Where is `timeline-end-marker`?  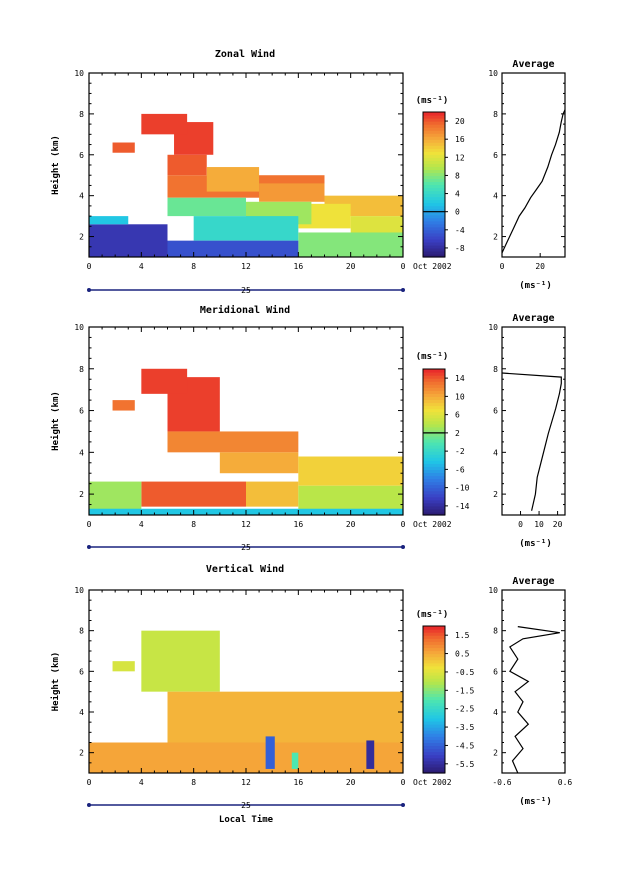 timeline-end-marker is located at coordinates (403, 290).